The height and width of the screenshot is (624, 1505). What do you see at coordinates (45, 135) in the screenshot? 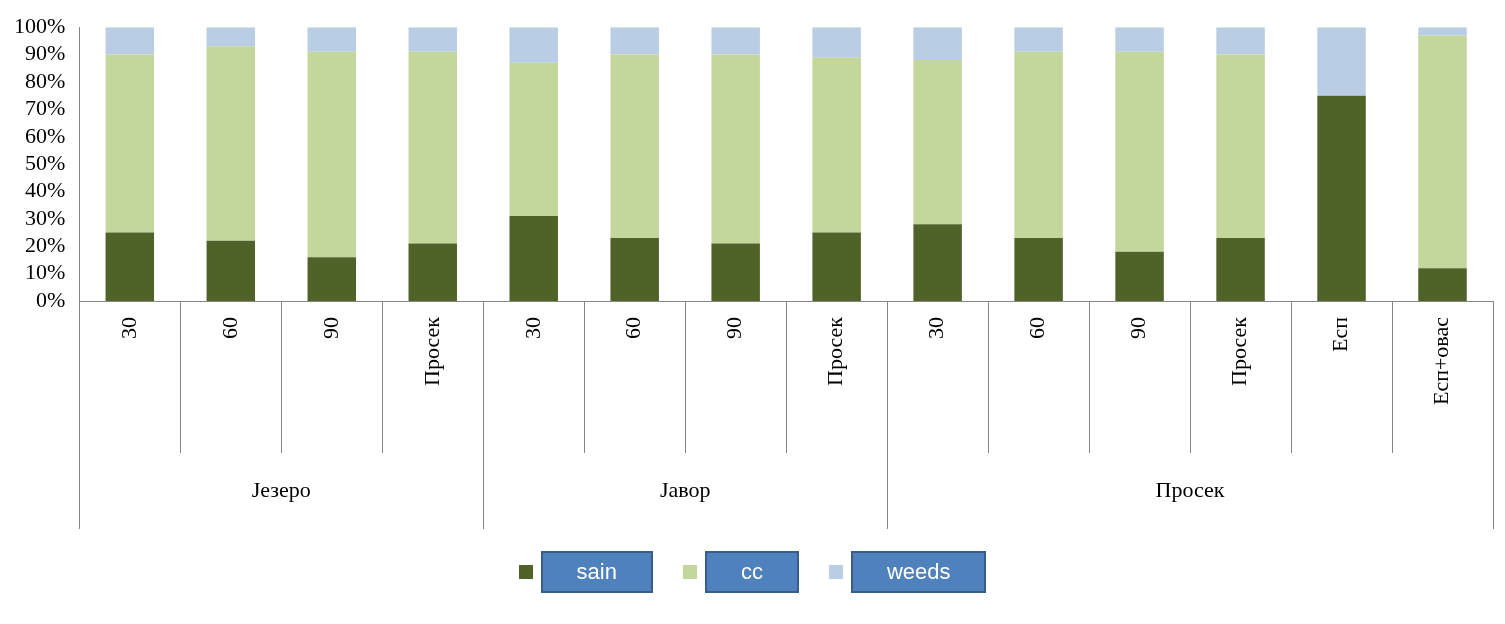
I see `y-tick-label: 60%` at bounding box center [45, 135].